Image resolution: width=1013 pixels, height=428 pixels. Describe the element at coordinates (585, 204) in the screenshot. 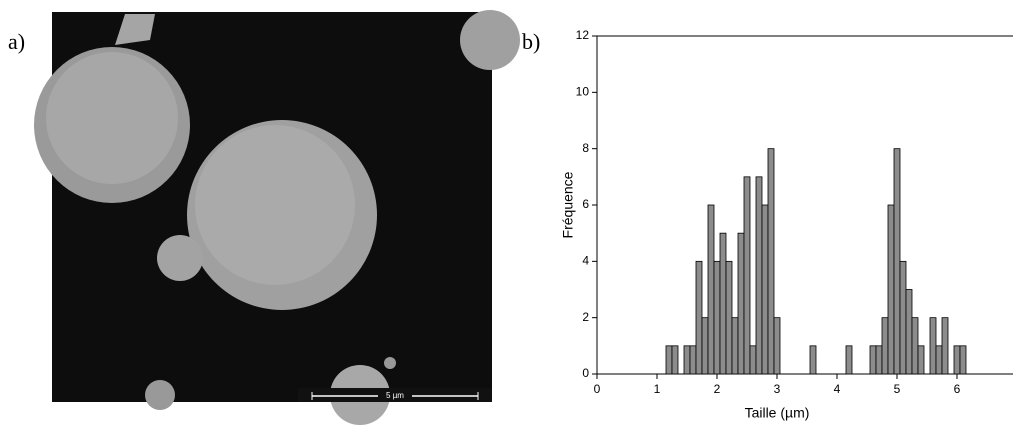

I see `y-tick-label: 6` at that location.